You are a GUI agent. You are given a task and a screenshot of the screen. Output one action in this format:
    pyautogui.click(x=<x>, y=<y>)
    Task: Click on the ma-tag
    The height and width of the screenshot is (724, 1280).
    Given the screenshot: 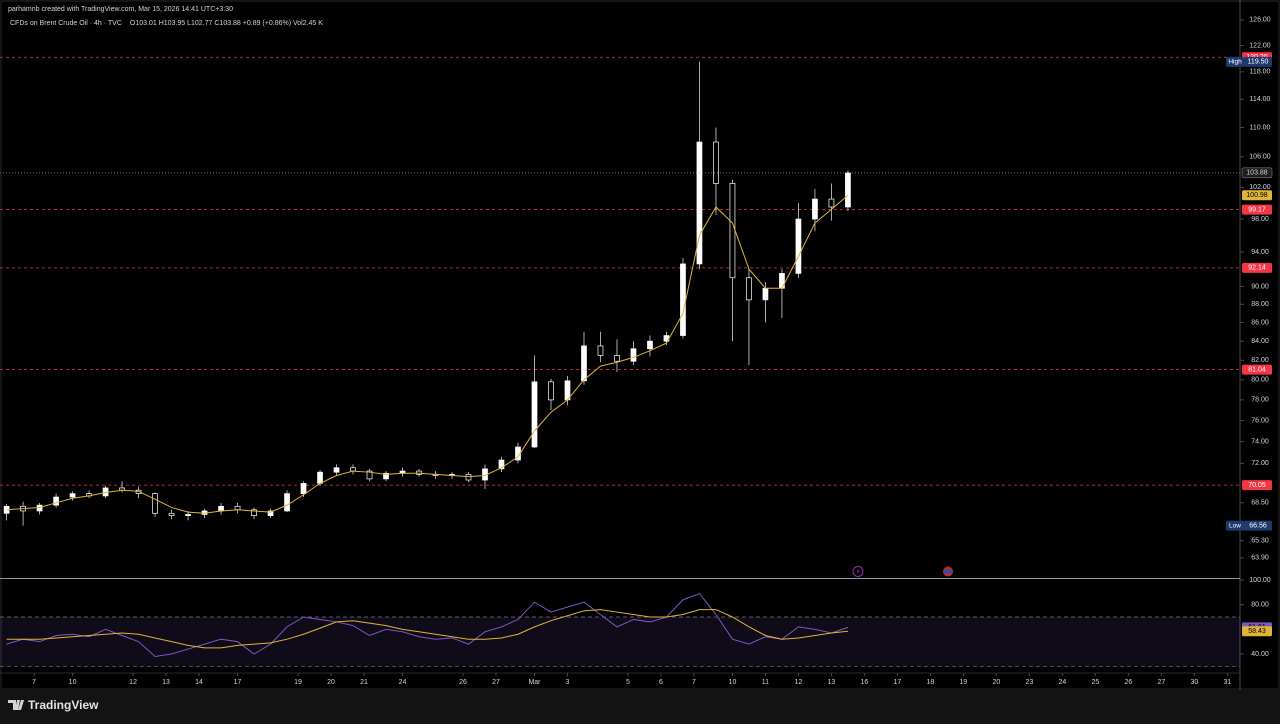 What is the action you would take?
    pyautogui.click(x=1257, y=195)
    